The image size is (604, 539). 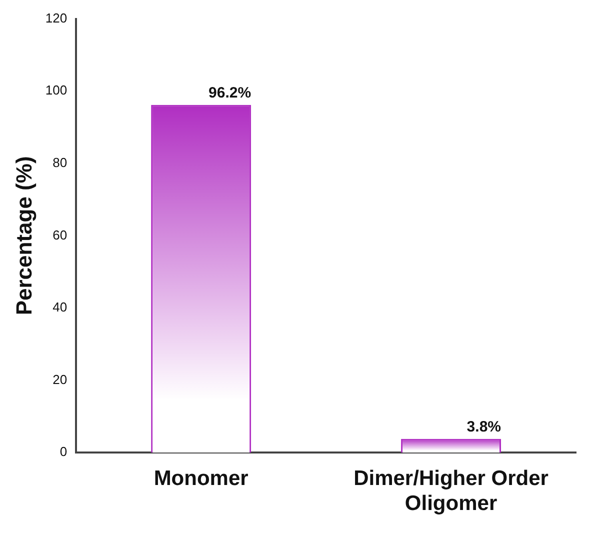 What do you see at coordinates (484, 427) in the screenshot?
I see `data-label: 3.8%` at bounding box center [484, 427].